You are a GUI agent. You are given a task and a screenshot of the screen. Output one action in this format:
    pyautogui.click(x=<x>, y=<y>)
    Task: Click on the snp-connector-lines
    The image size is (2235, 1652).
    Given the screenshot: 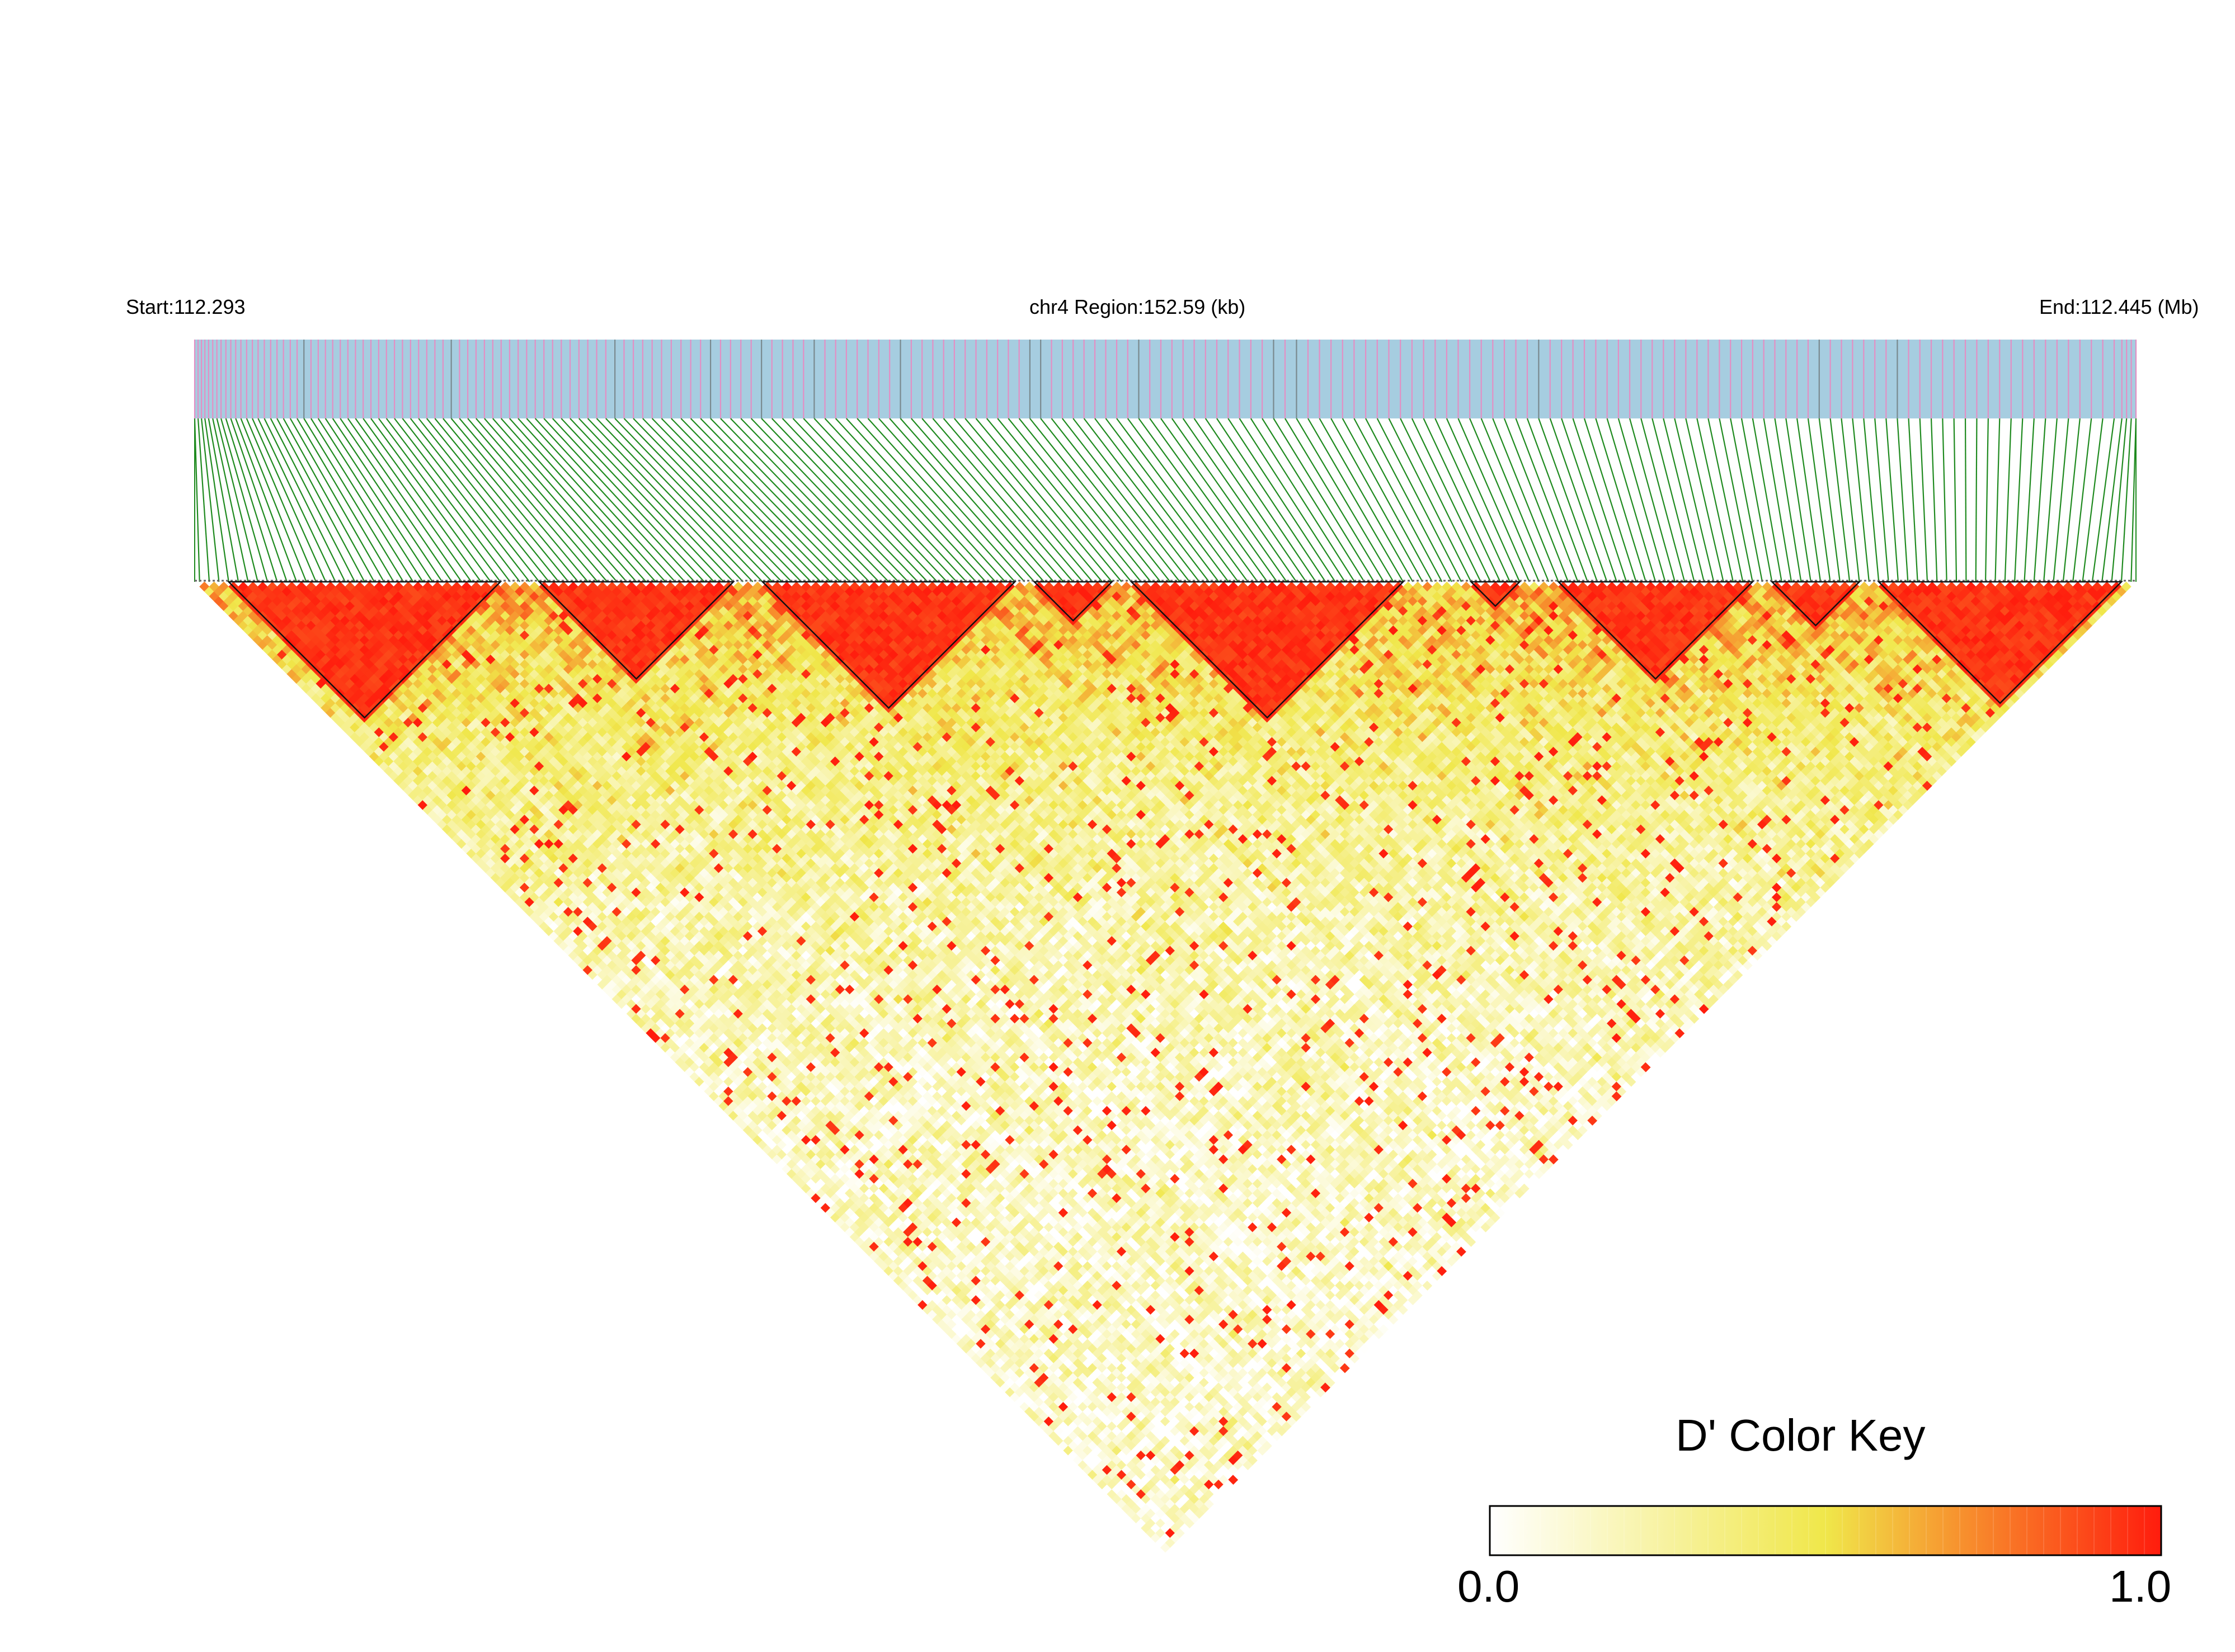 What is the action you would take?
    pyautogui.click(x=1165, y=500)
    